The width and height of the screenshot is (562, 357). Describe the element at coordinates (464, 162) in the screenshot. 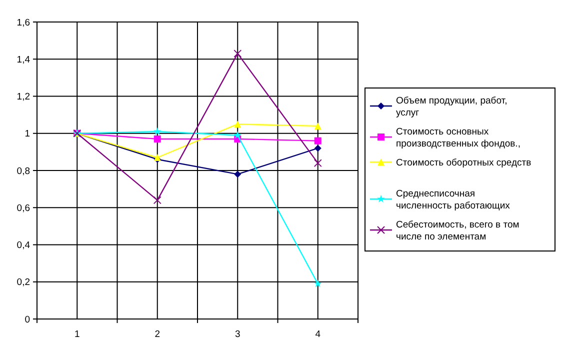

I see `legend-label: Стоимость оборотных средств` at that location.